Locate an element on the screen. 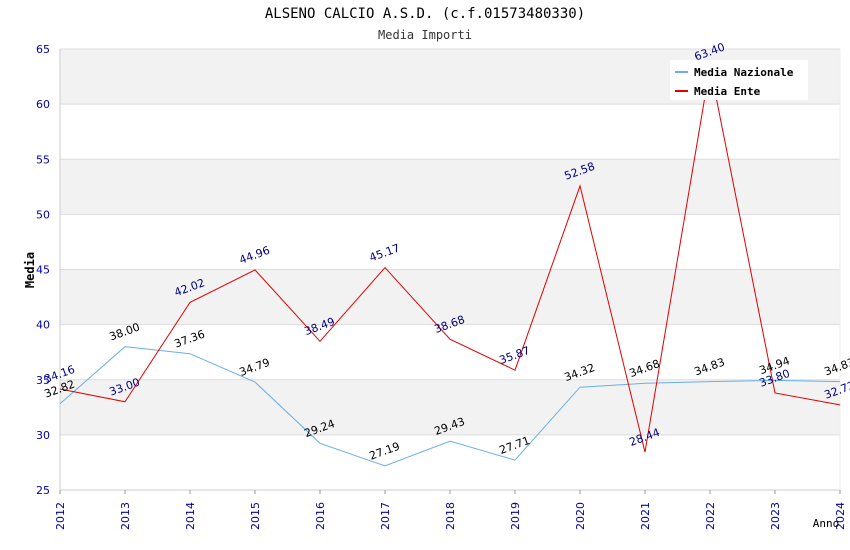  y-tick-label: 35 is located at coordinates (43, 380).